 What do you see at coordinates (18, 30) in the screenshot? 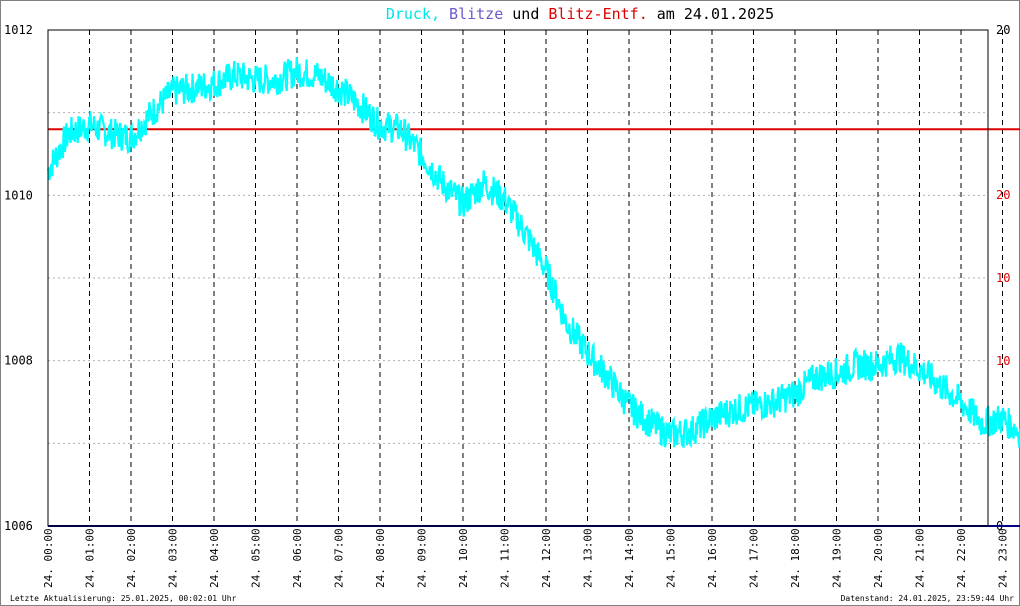
I see `y-left-tick-label: 1012` at bounding box center [18, 30].